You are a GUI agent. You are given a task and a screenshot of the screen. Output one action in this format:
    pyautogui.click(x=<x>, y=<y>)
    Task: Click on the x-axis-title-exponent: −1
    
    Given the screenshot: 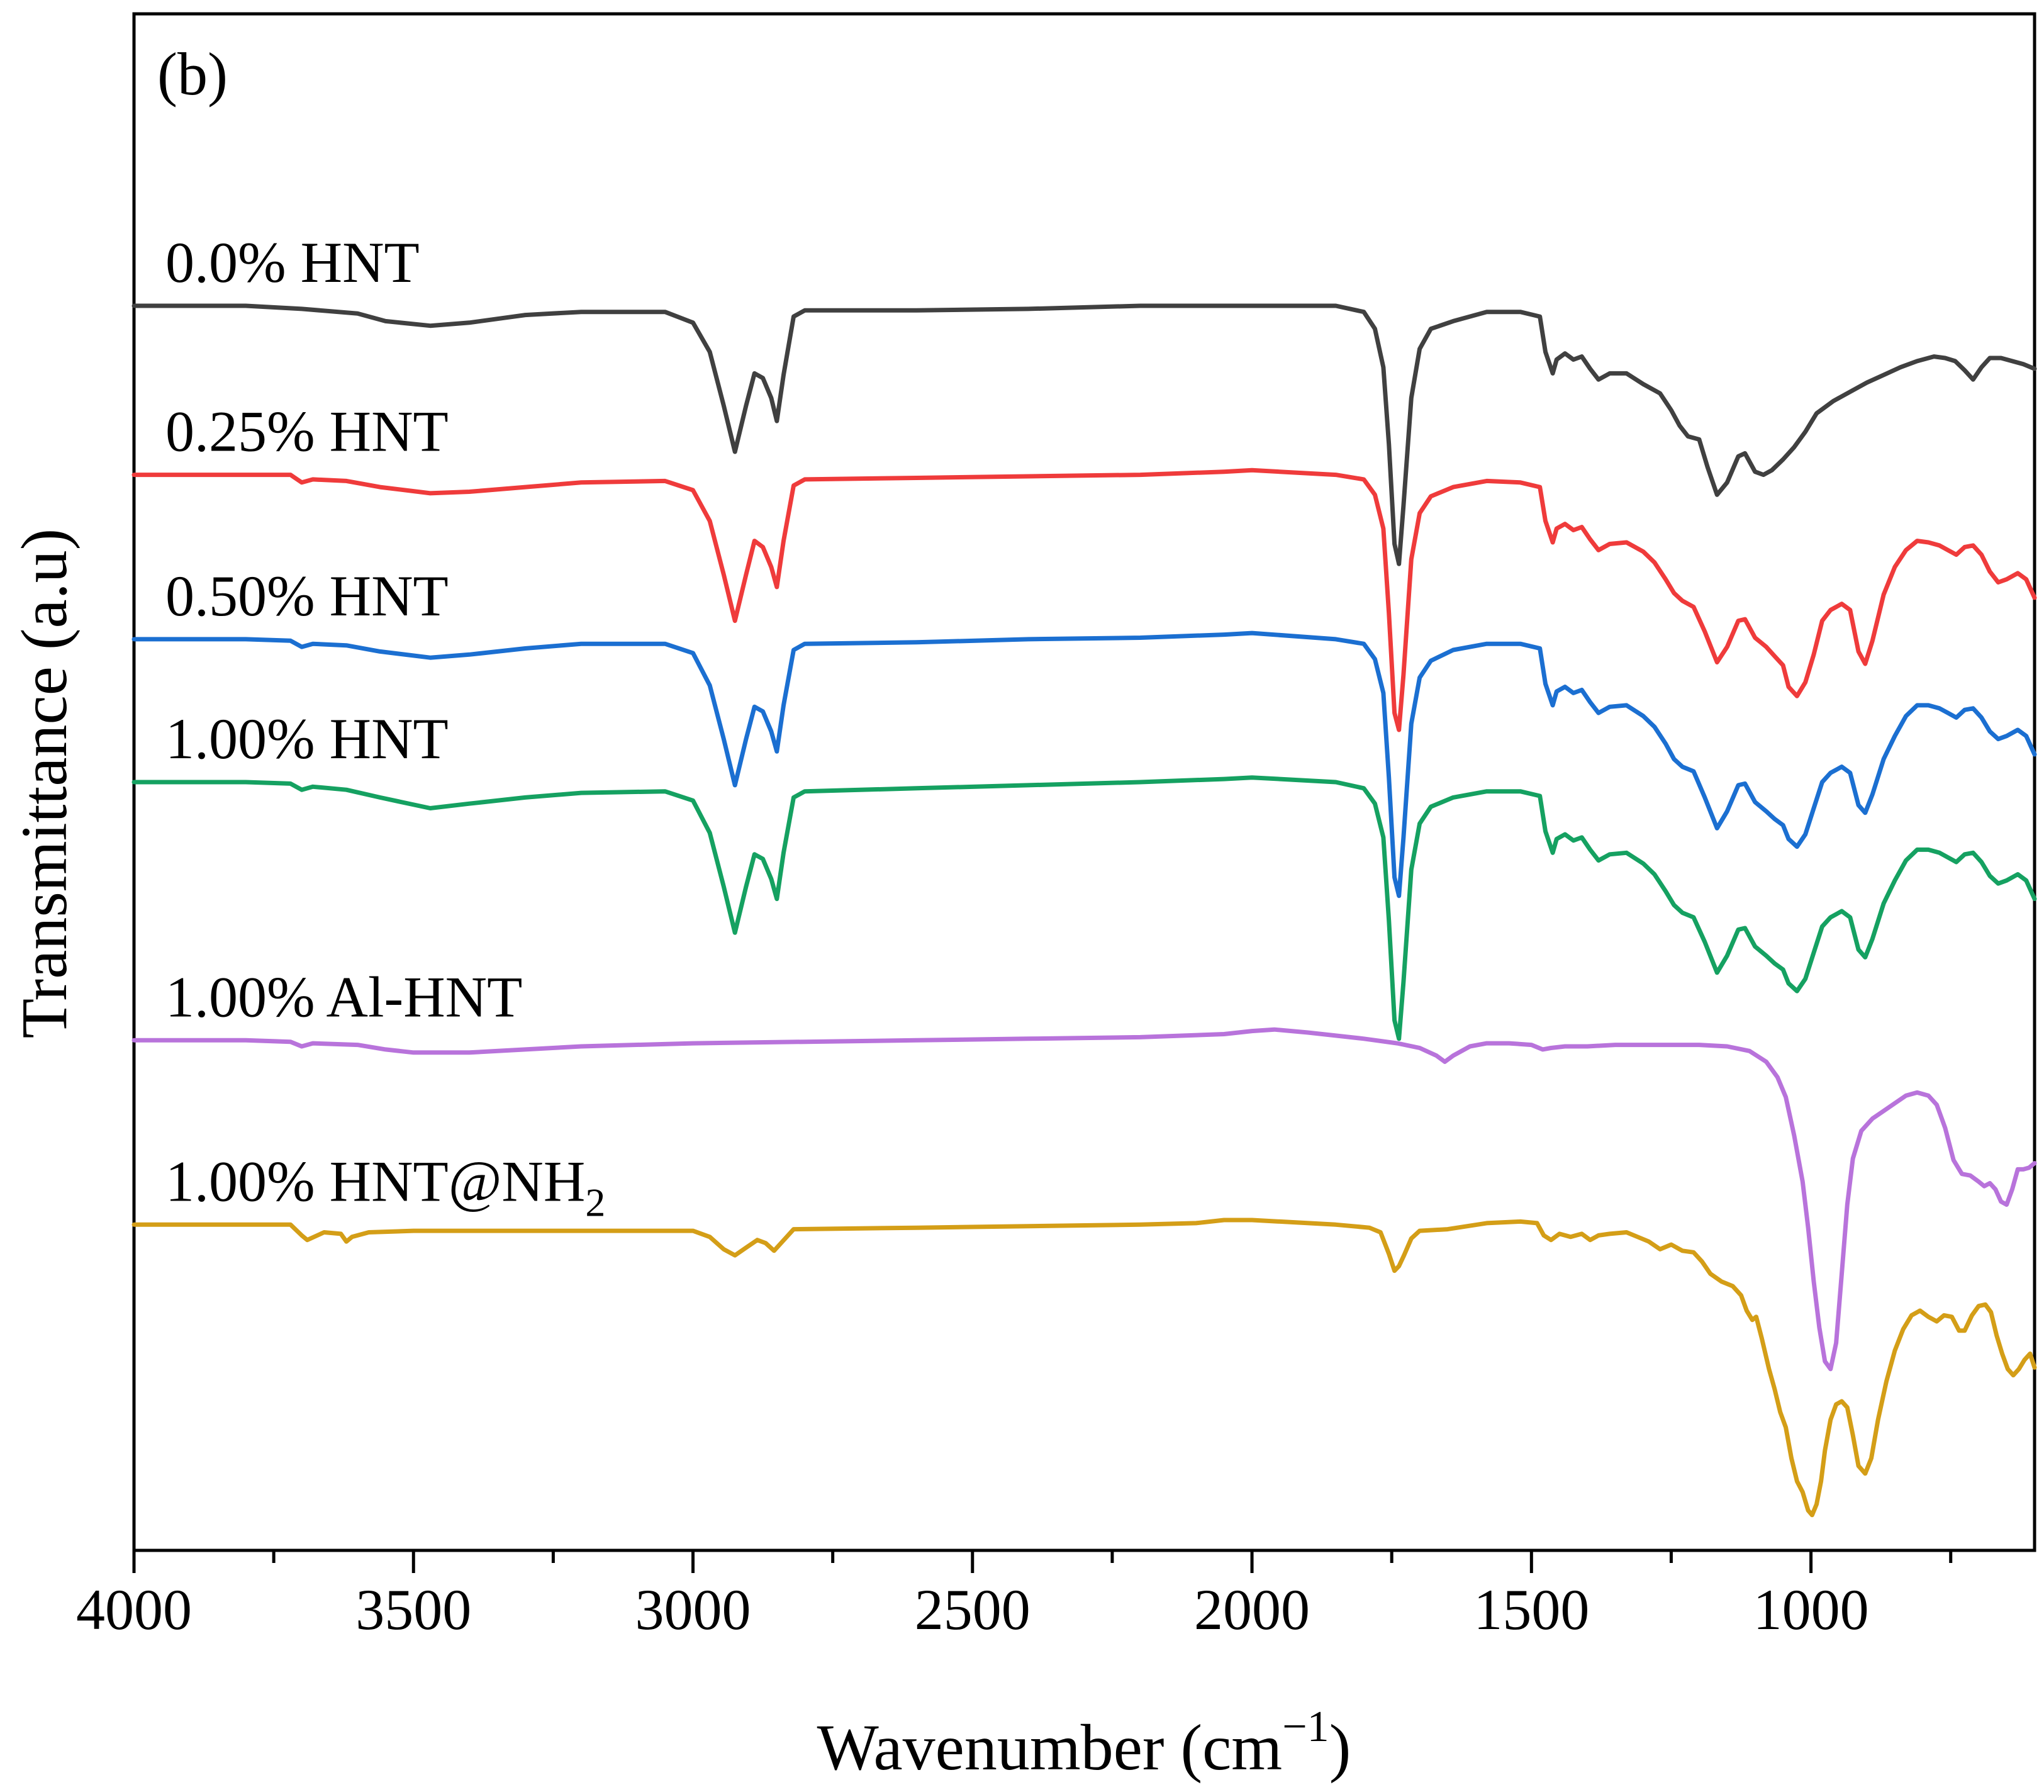 What is the action you would take?
    pyautogui.click(x=1305, y=1727)
    